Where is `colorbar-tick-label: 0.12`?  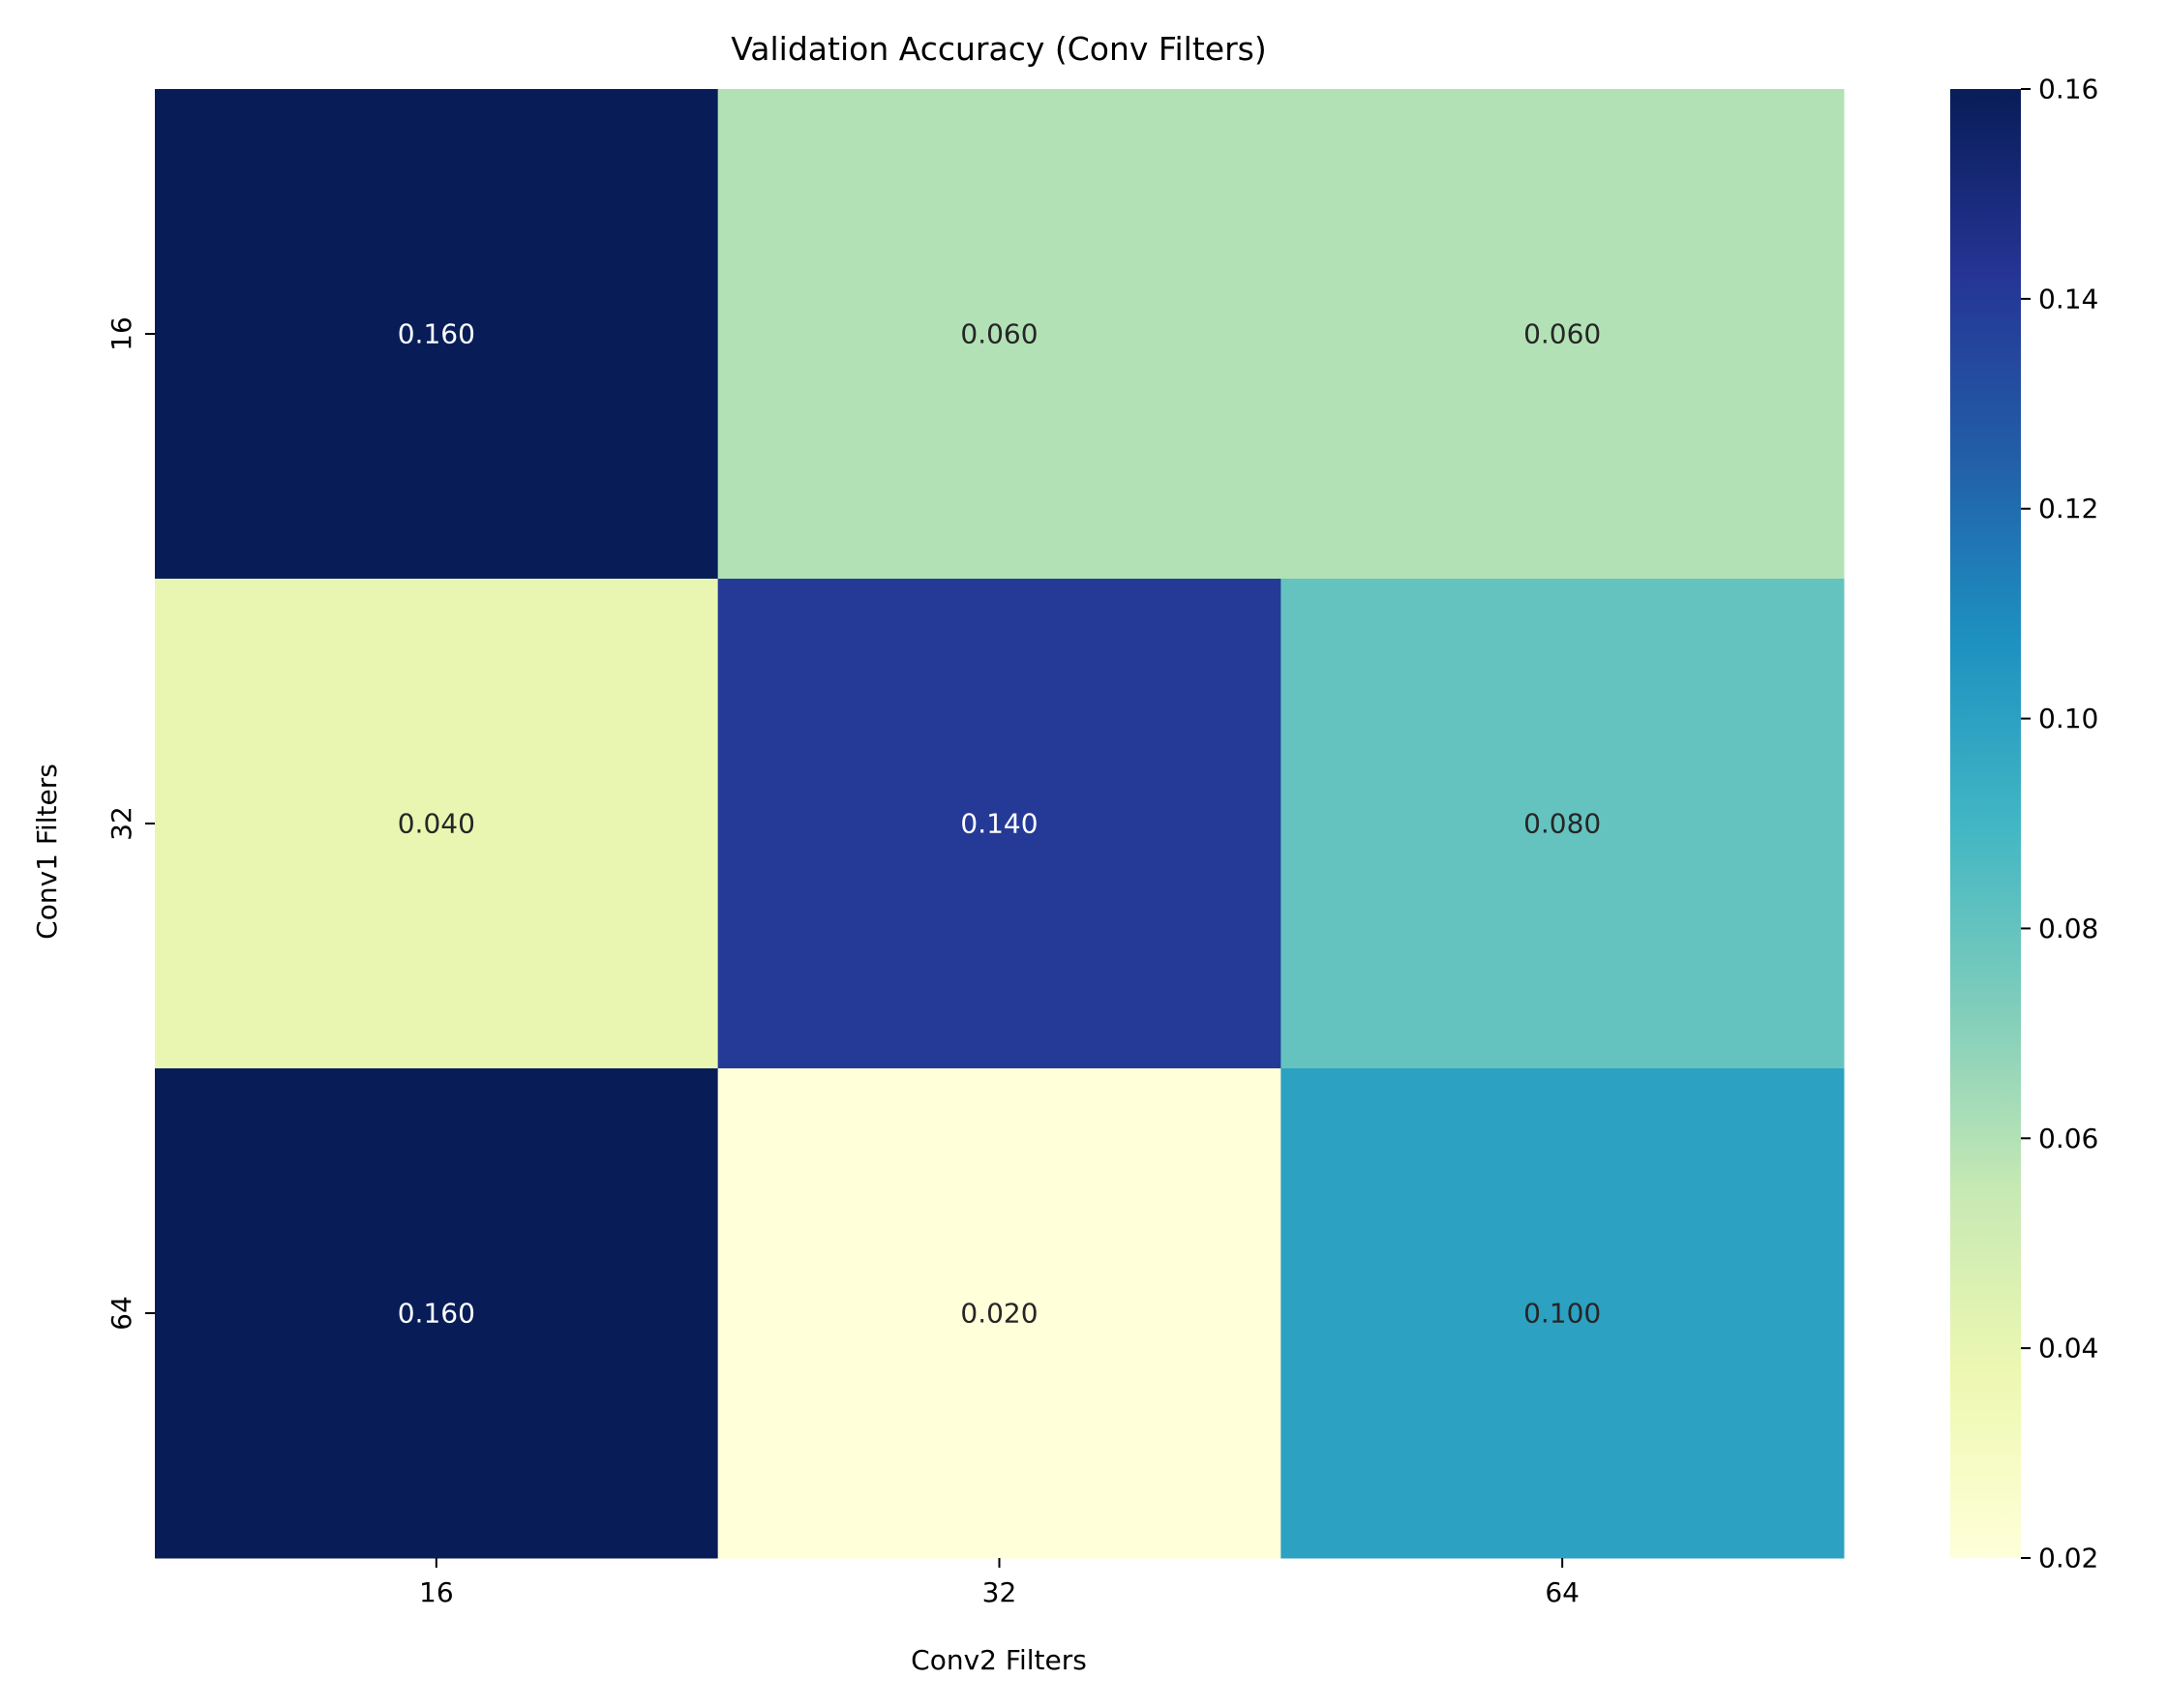
colorbar-tick-label: 0.12 is located at coordinates (2068, 509).